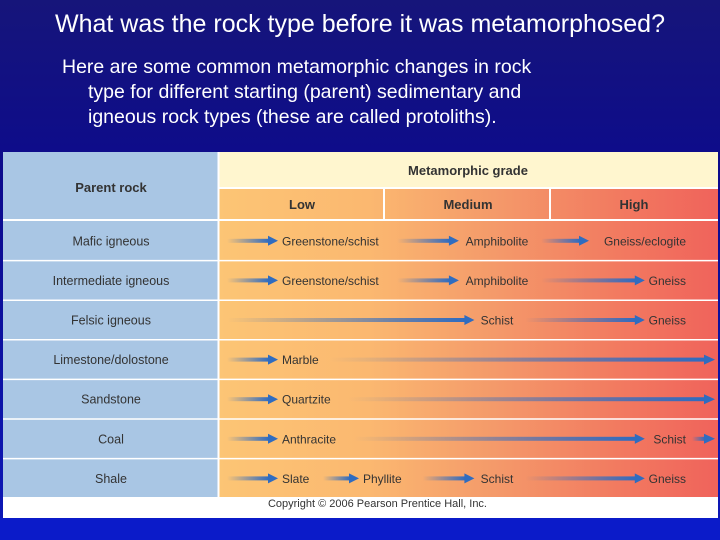 This screenshot has height=540, width=720. What do you see at coordinates (382, 479) in the screenshot?
I see `metamorphic-product-label: Phyllite` at bounding box center [382, 479].